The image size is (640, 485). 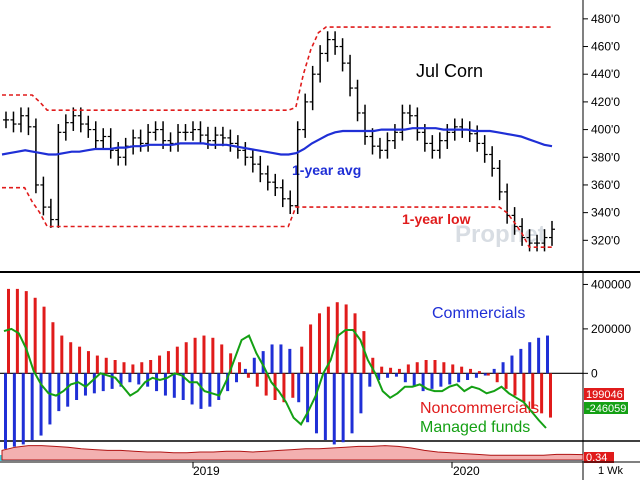 I want to click on positions-tick-label: 400000, so click(x=611, y=284).